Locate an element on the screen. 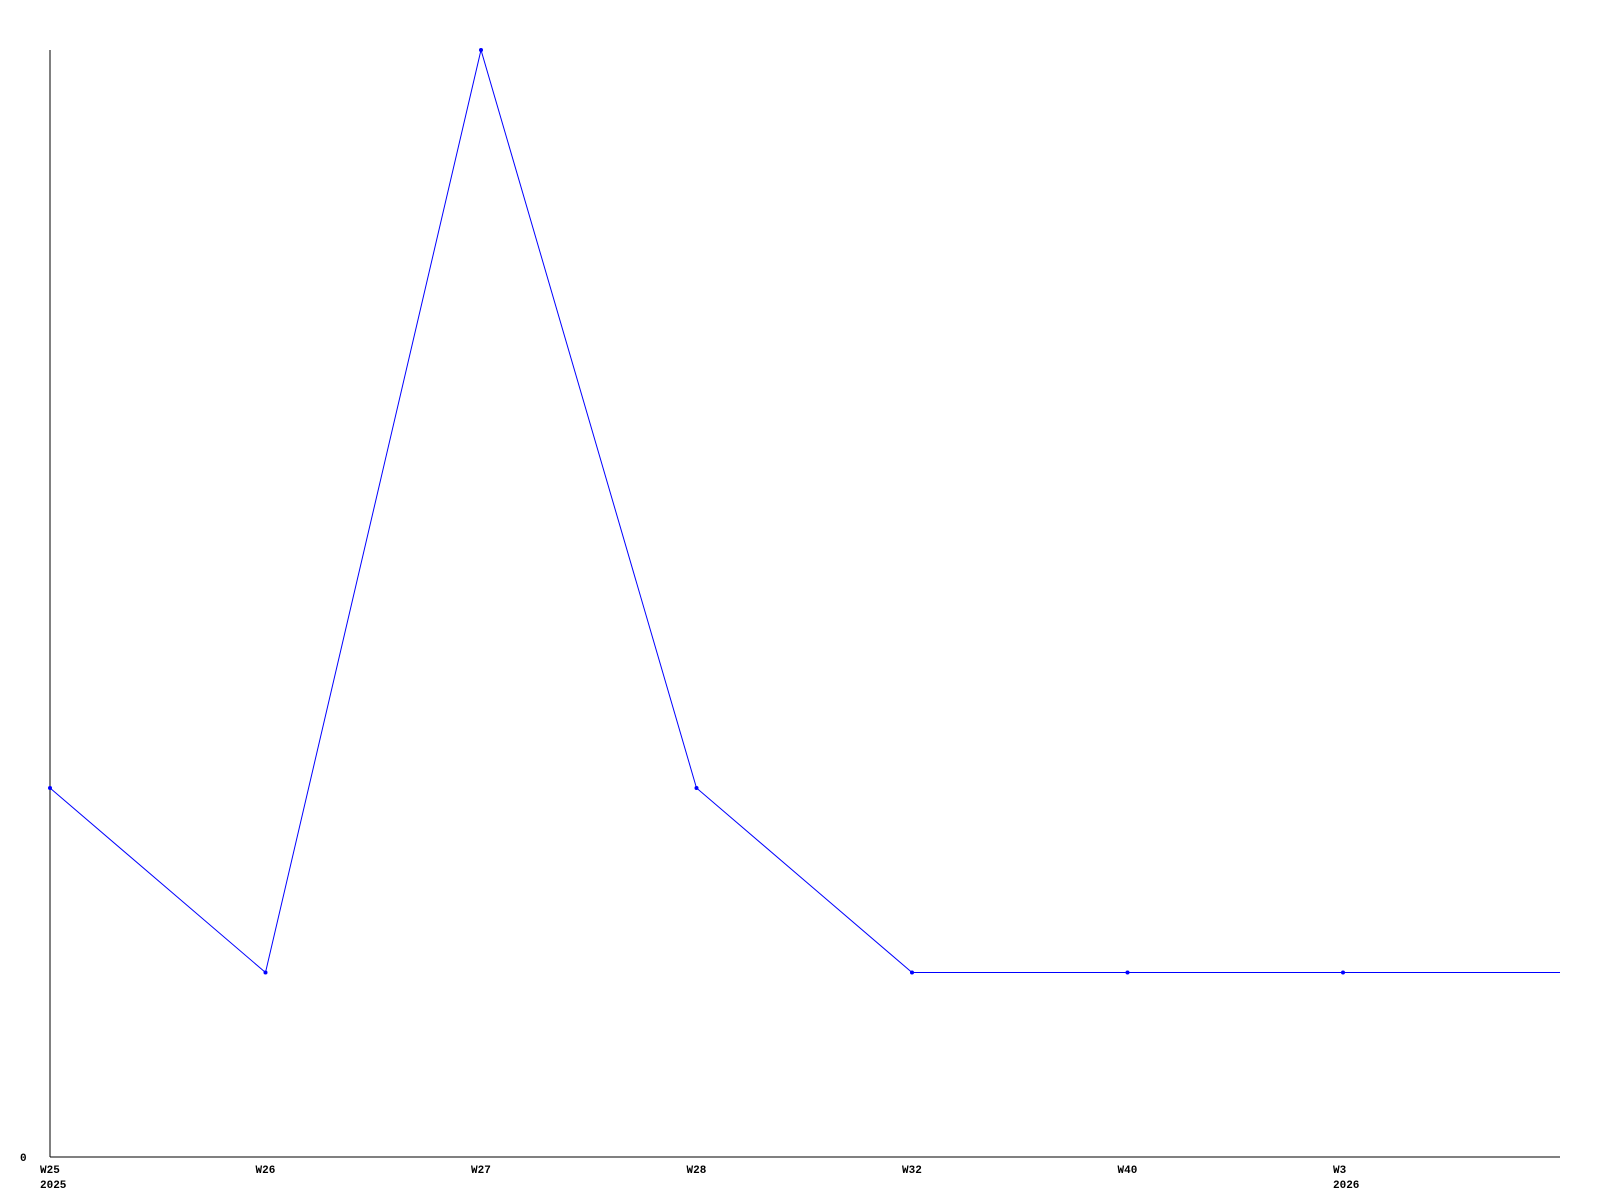 The image size is (1600, 1200). x-tick-label: W32 is located at coordinates (912, 1171).